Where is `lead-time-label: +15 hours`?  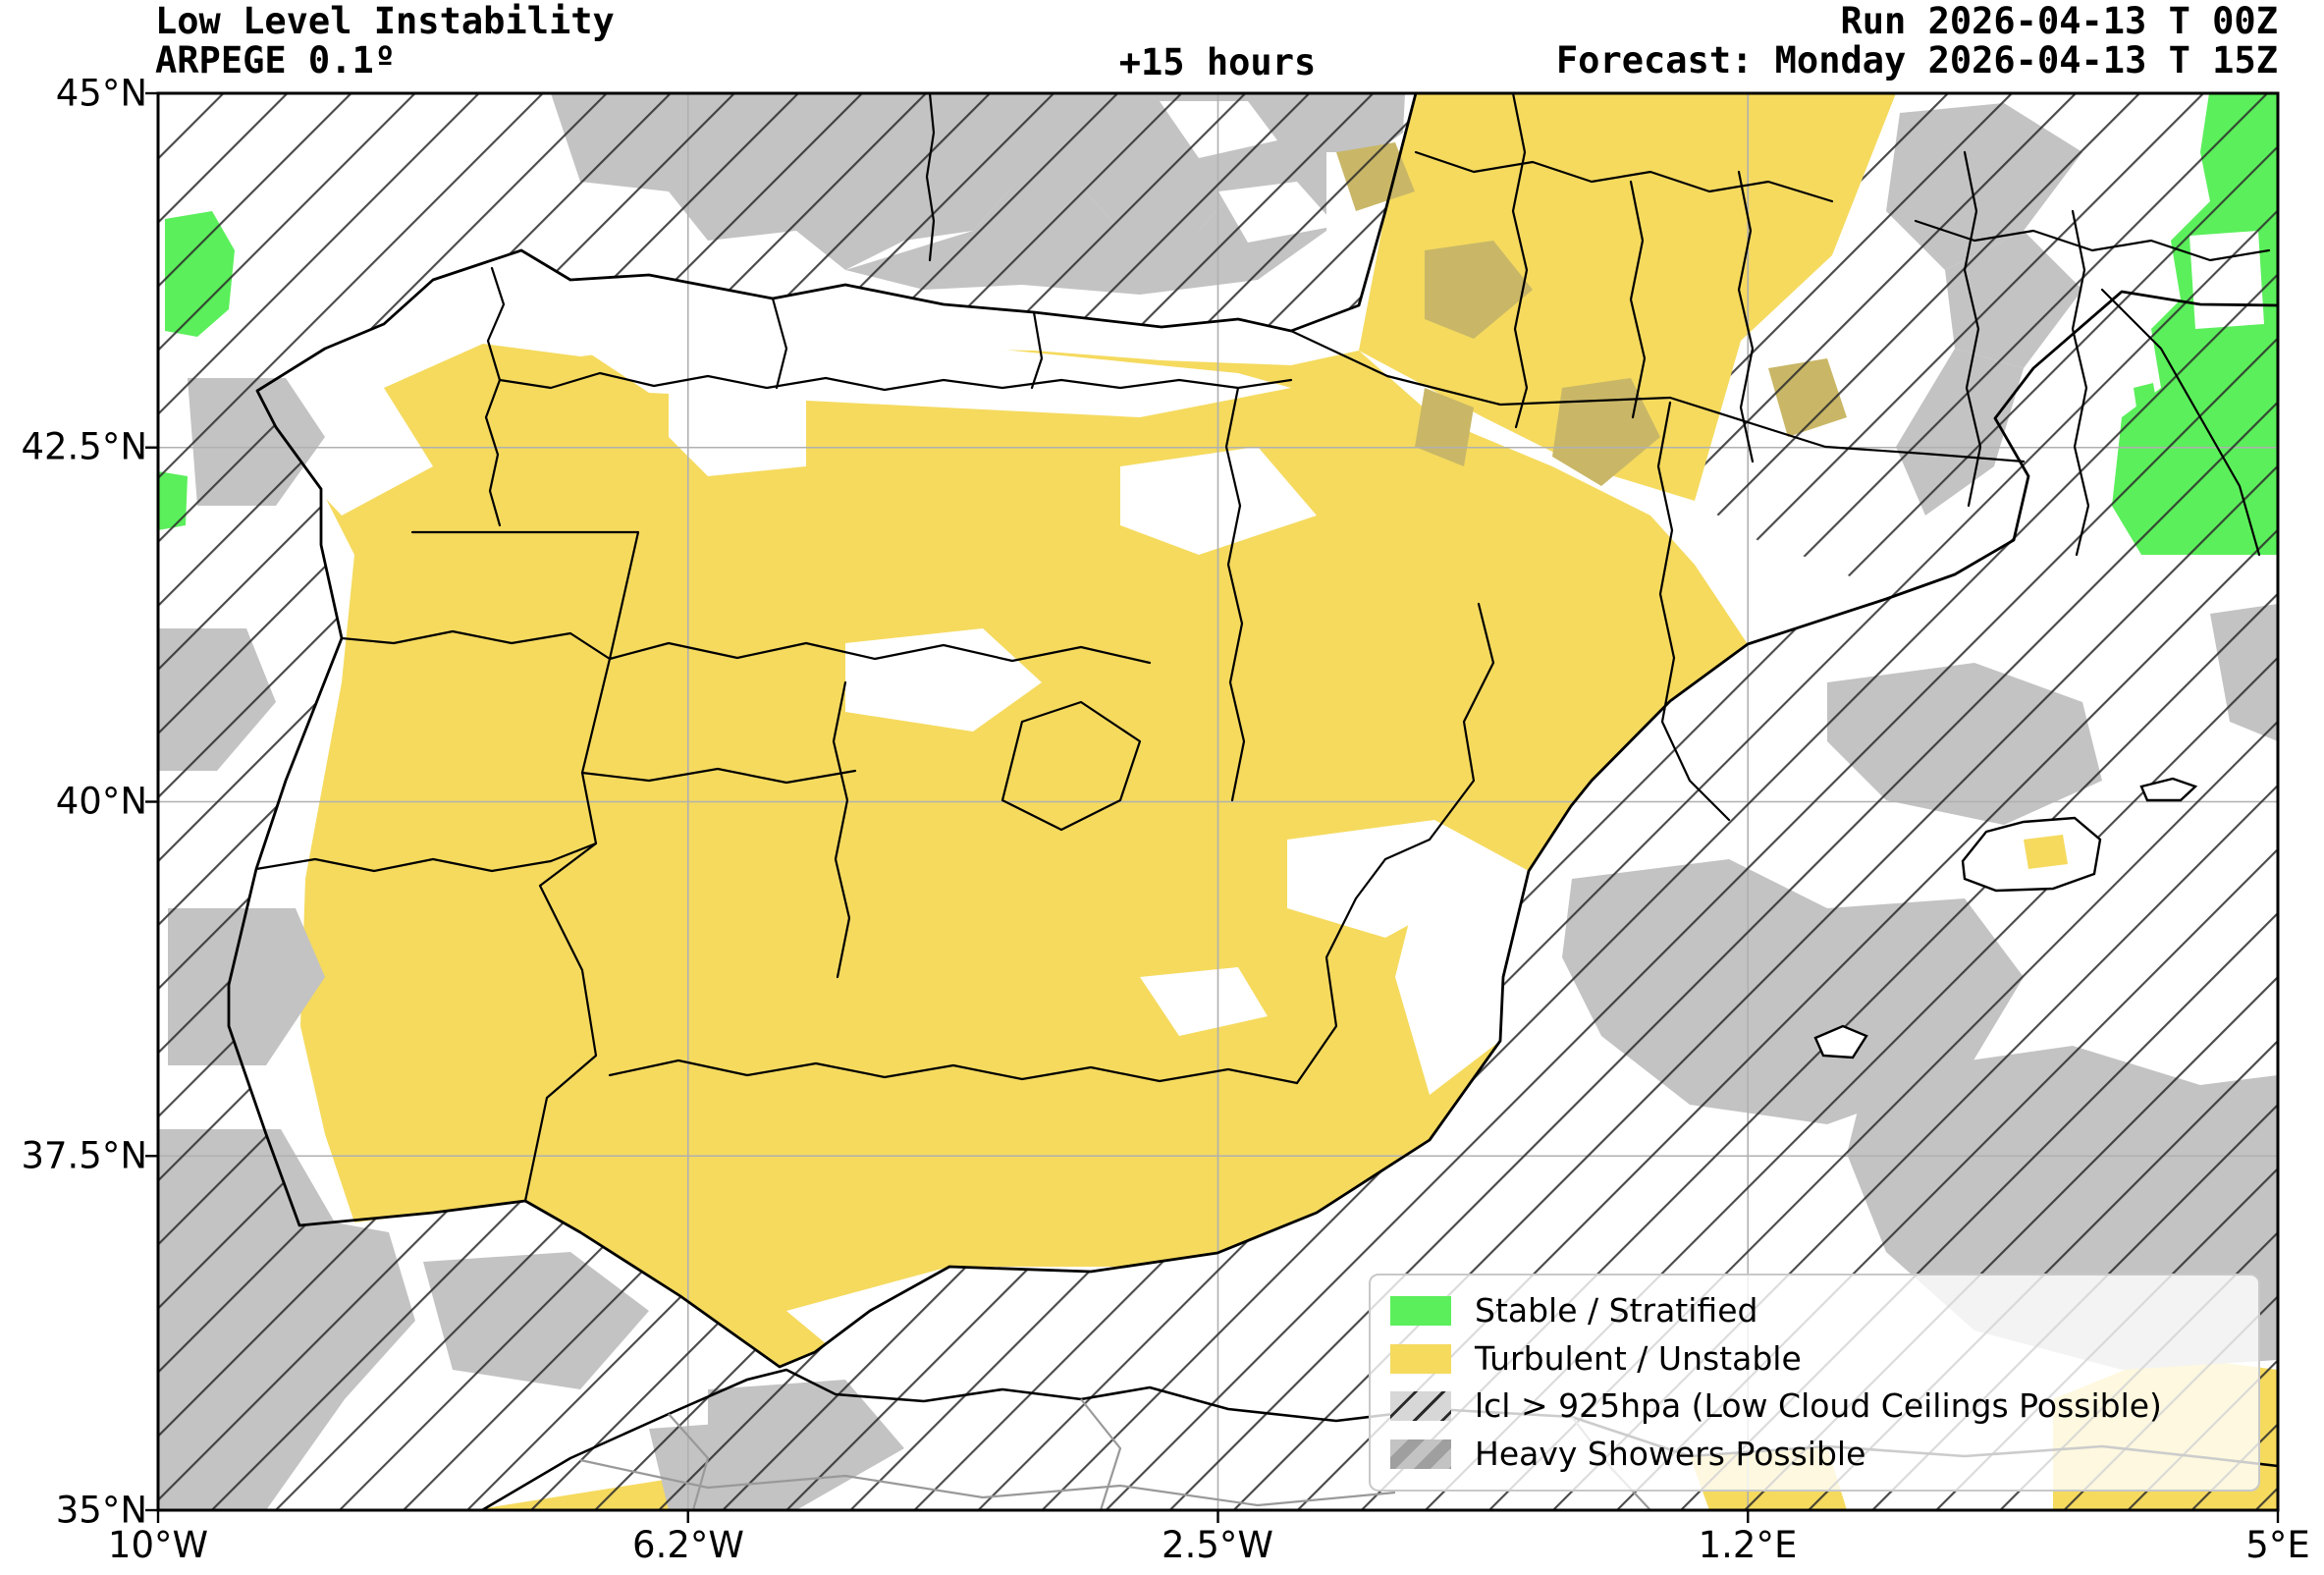 lead-time-label: +15 hours is located at coordinates (1217, 62).